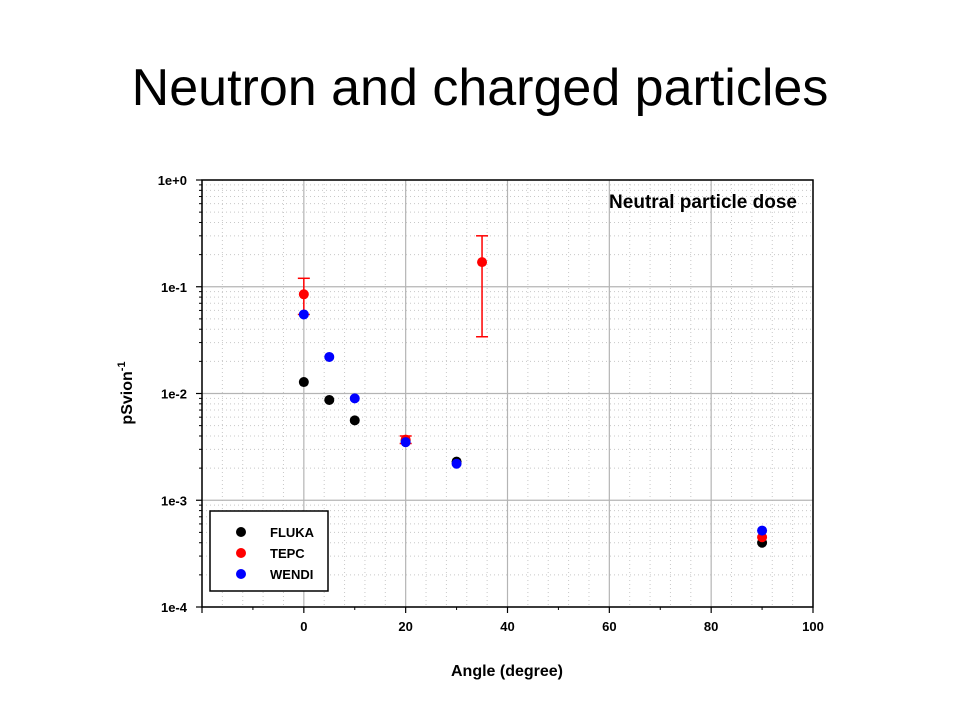 This screenshot has width=960, height=720. Describe the element at coordinates (172, 180) in the screenshot. I see `y-tick-label: 1e+0` at that location.